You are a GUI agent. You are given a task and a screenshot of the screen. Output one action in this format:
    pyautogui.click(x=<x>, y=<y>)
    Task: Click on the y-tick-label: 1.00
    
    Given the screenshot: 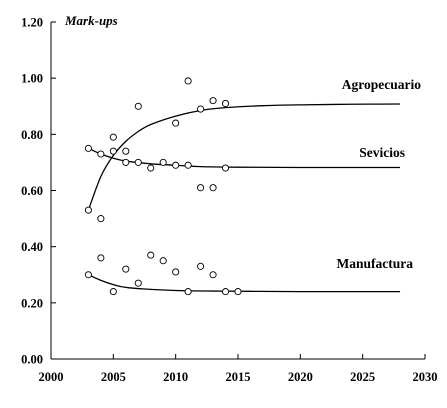 What is the action you would take?
    pyautogui.click(x=32, y=79)
    